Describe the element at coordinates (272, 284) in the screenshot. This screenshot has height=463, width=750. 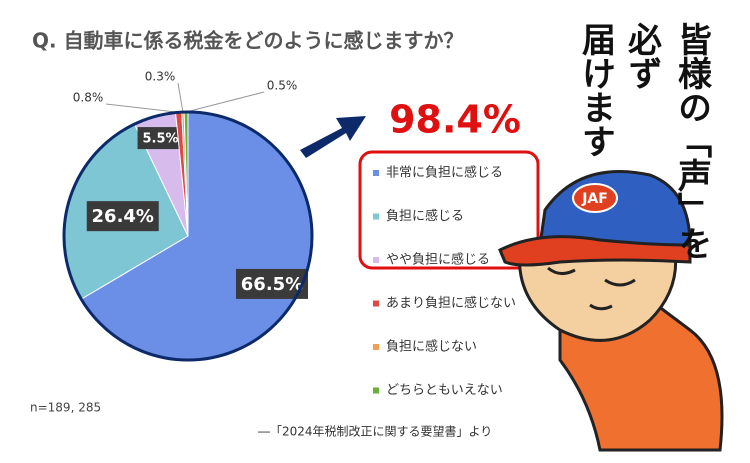
I see `value-label: 66.5%` at that location.